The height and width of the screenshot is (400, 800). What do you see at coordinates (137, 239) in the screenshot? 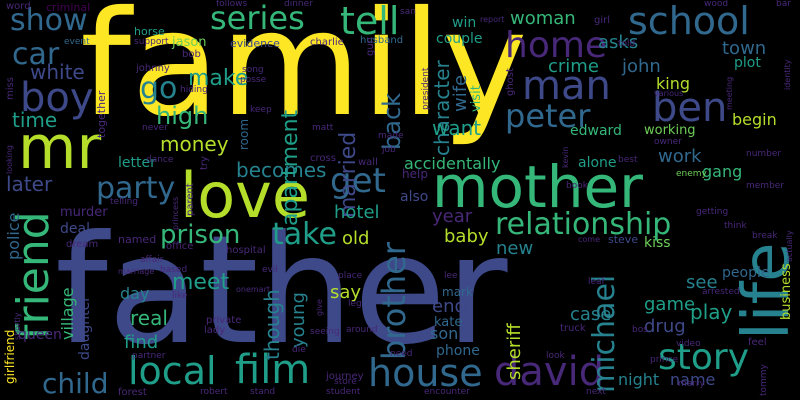
I see `word-named: named` at bounding box center [137, 239].